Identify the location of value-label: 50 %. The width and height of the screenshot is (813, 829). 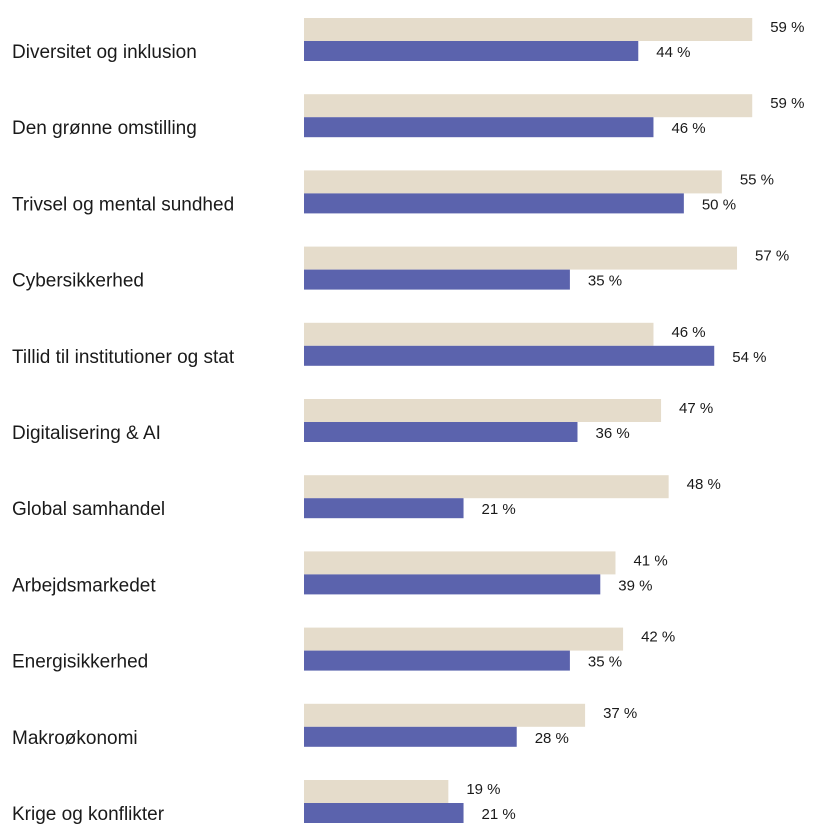
(719, 204).